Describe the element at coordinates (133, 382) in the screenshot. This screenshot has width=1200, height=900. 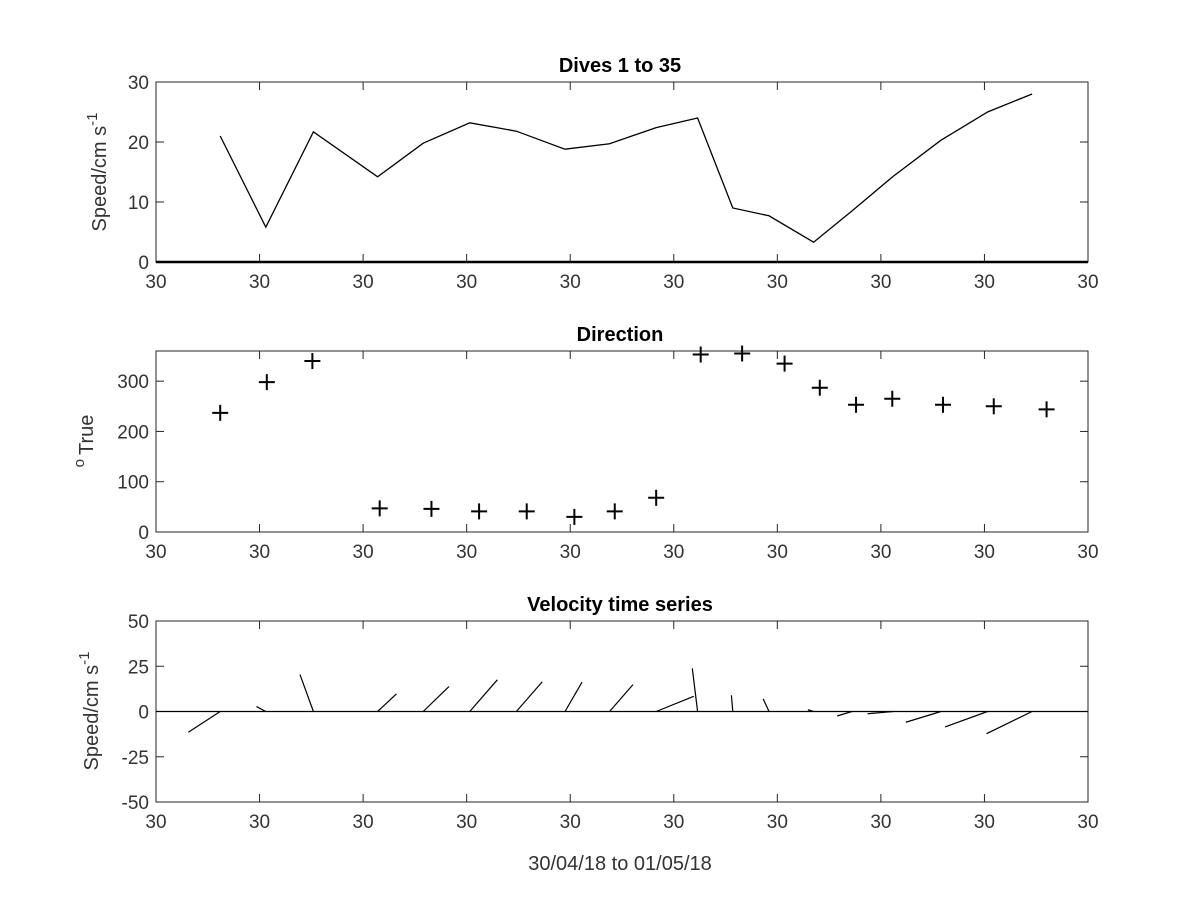
I see `y-tick-label: 300` at that location.